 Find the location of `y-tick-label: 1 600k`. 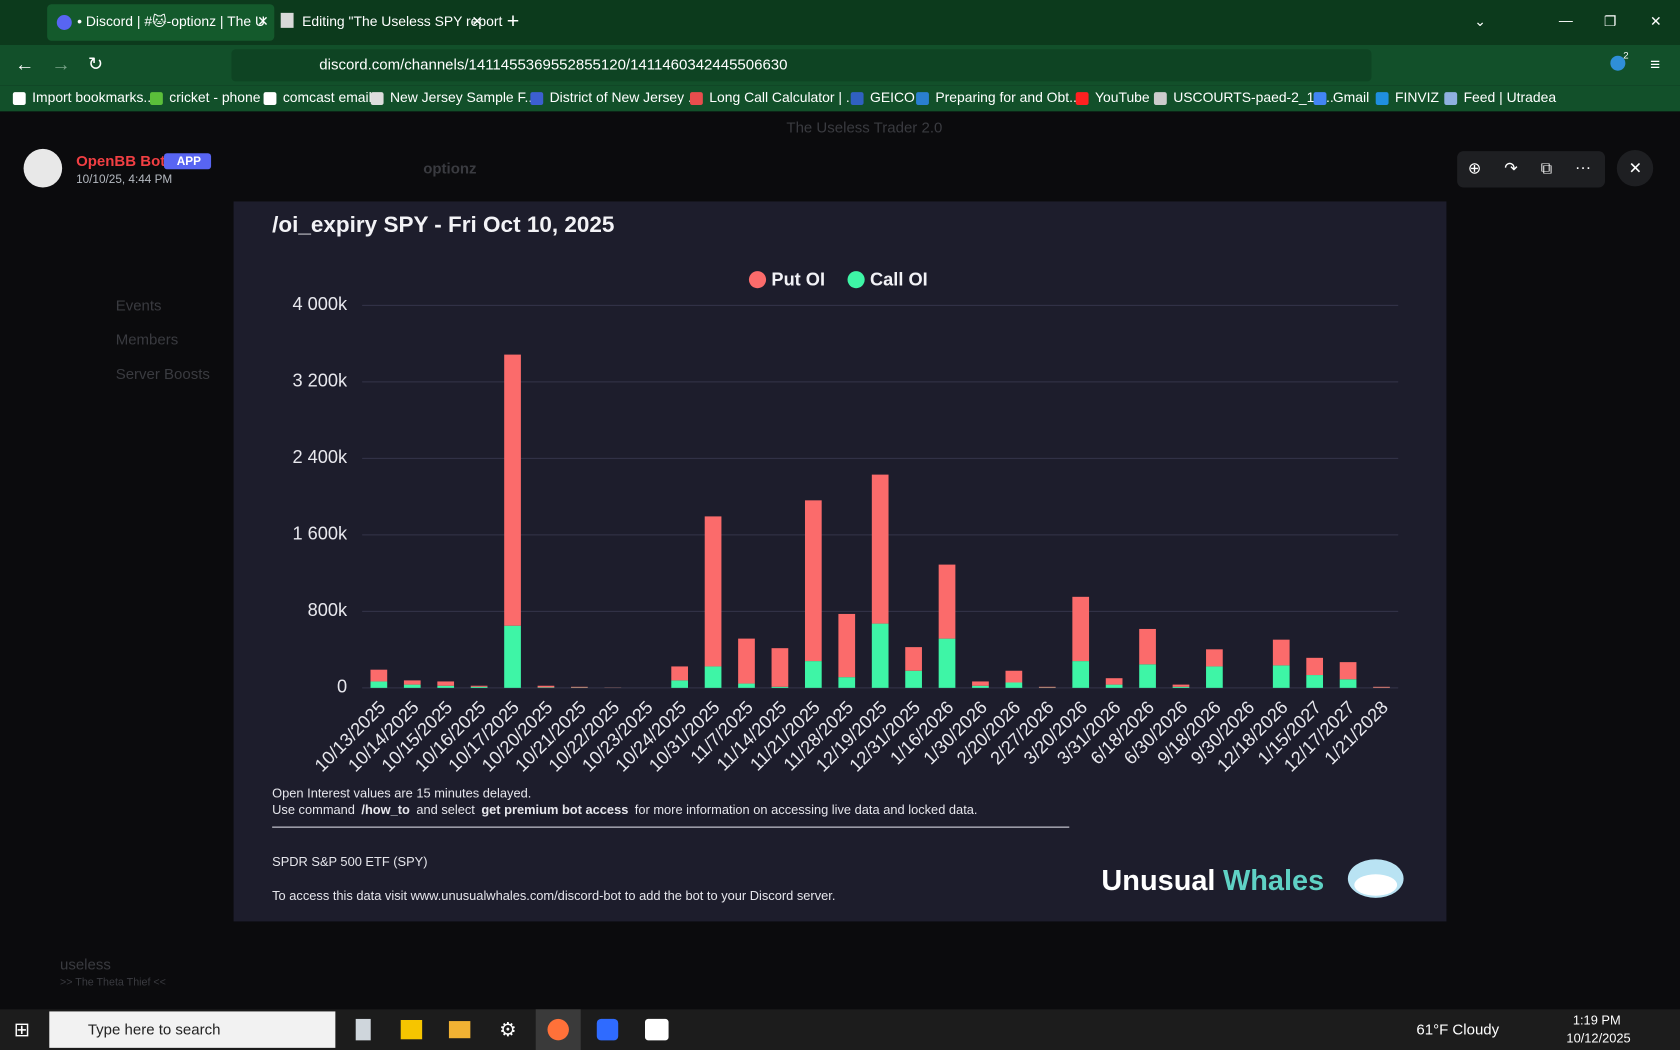

y-tick-label: 1 600k is located at coordinates (320, 534).